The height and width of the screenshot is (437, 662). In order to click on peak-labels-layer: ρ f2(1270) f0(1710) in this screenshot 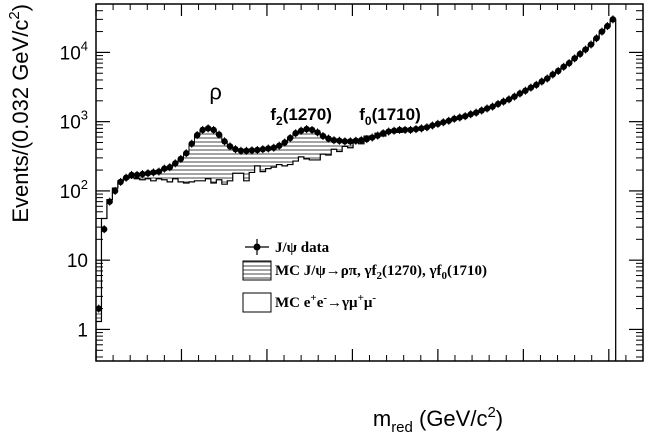, I will do `click(314, 103)`.